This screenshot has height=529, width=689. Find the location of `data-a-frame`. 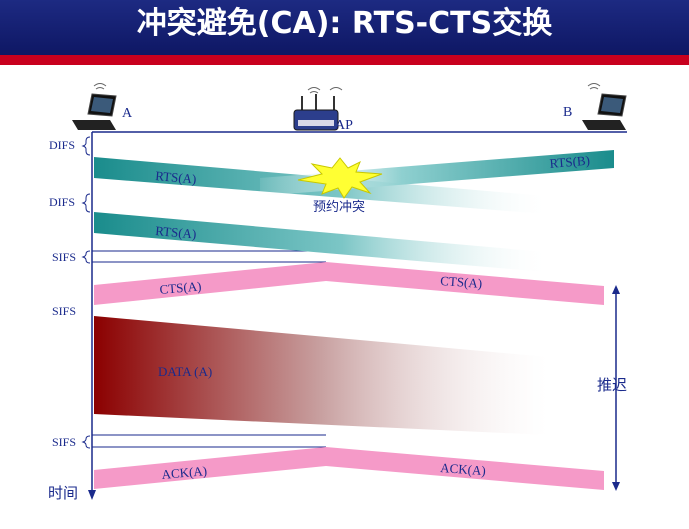

data-a-frame is located at coordinates (321, 375).